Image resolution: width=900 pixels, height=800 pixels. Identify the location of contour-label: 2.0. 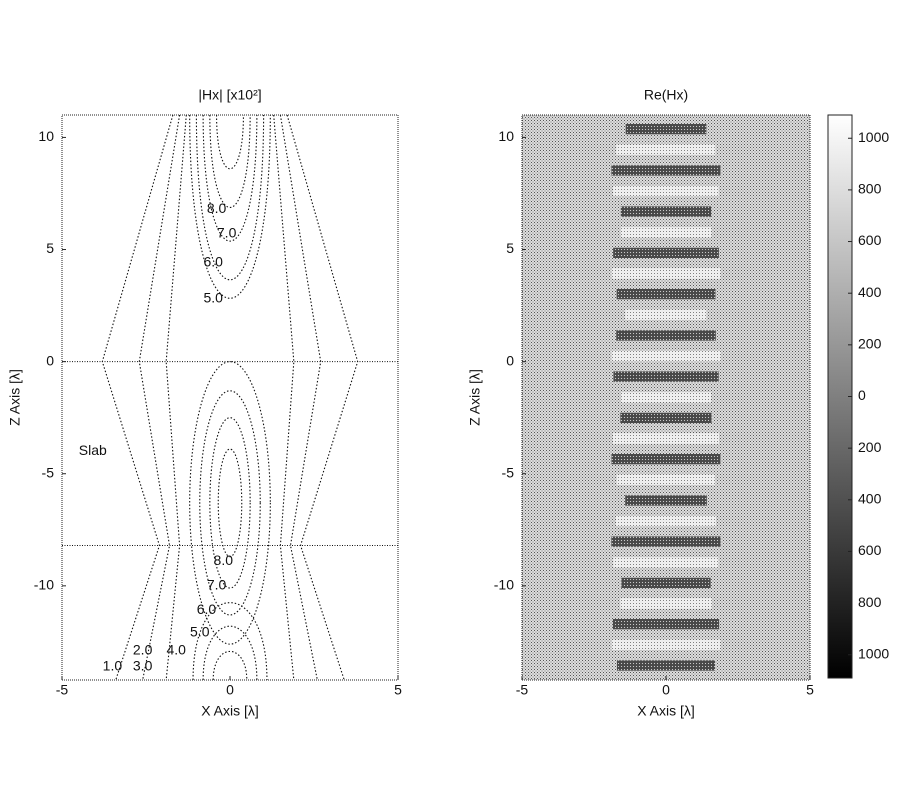
(143, 650).